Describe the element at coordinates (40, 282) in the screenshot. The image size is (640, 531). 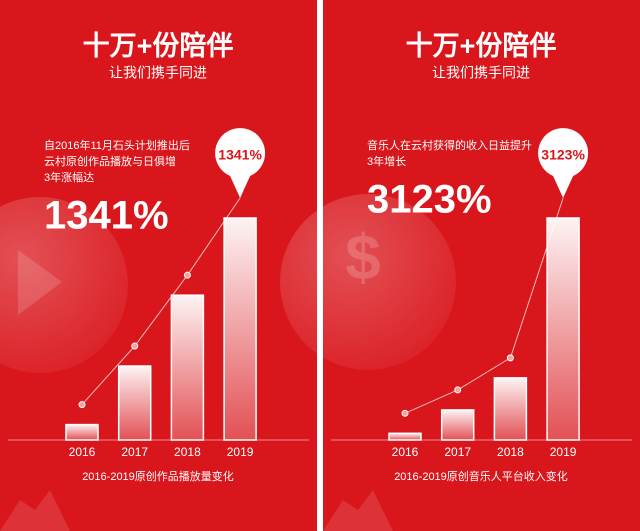
I see `play-icon` at that location.